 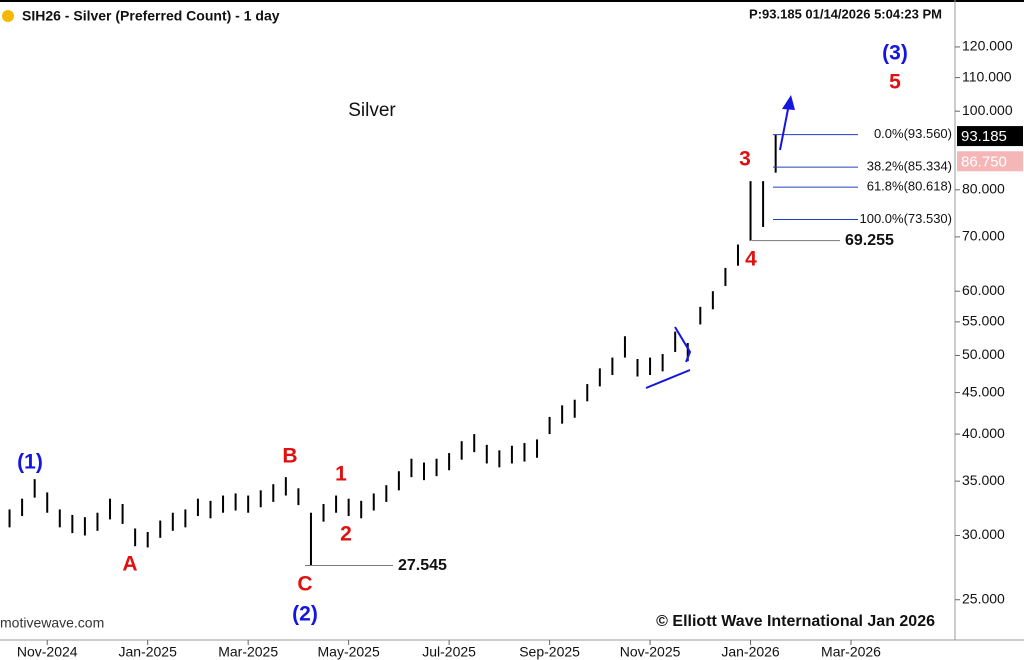 What do you see at coordinates (983, 598) in the screenshot?
I see `y-tick-label: 25.000` at bounding box center [983, 598].